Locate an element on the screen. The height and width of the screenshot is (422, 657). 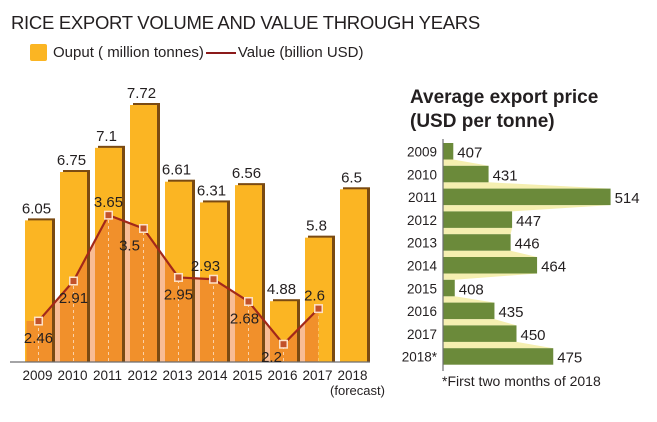
price-y-tick-label: 2016 is located at coordinates (422, 311).